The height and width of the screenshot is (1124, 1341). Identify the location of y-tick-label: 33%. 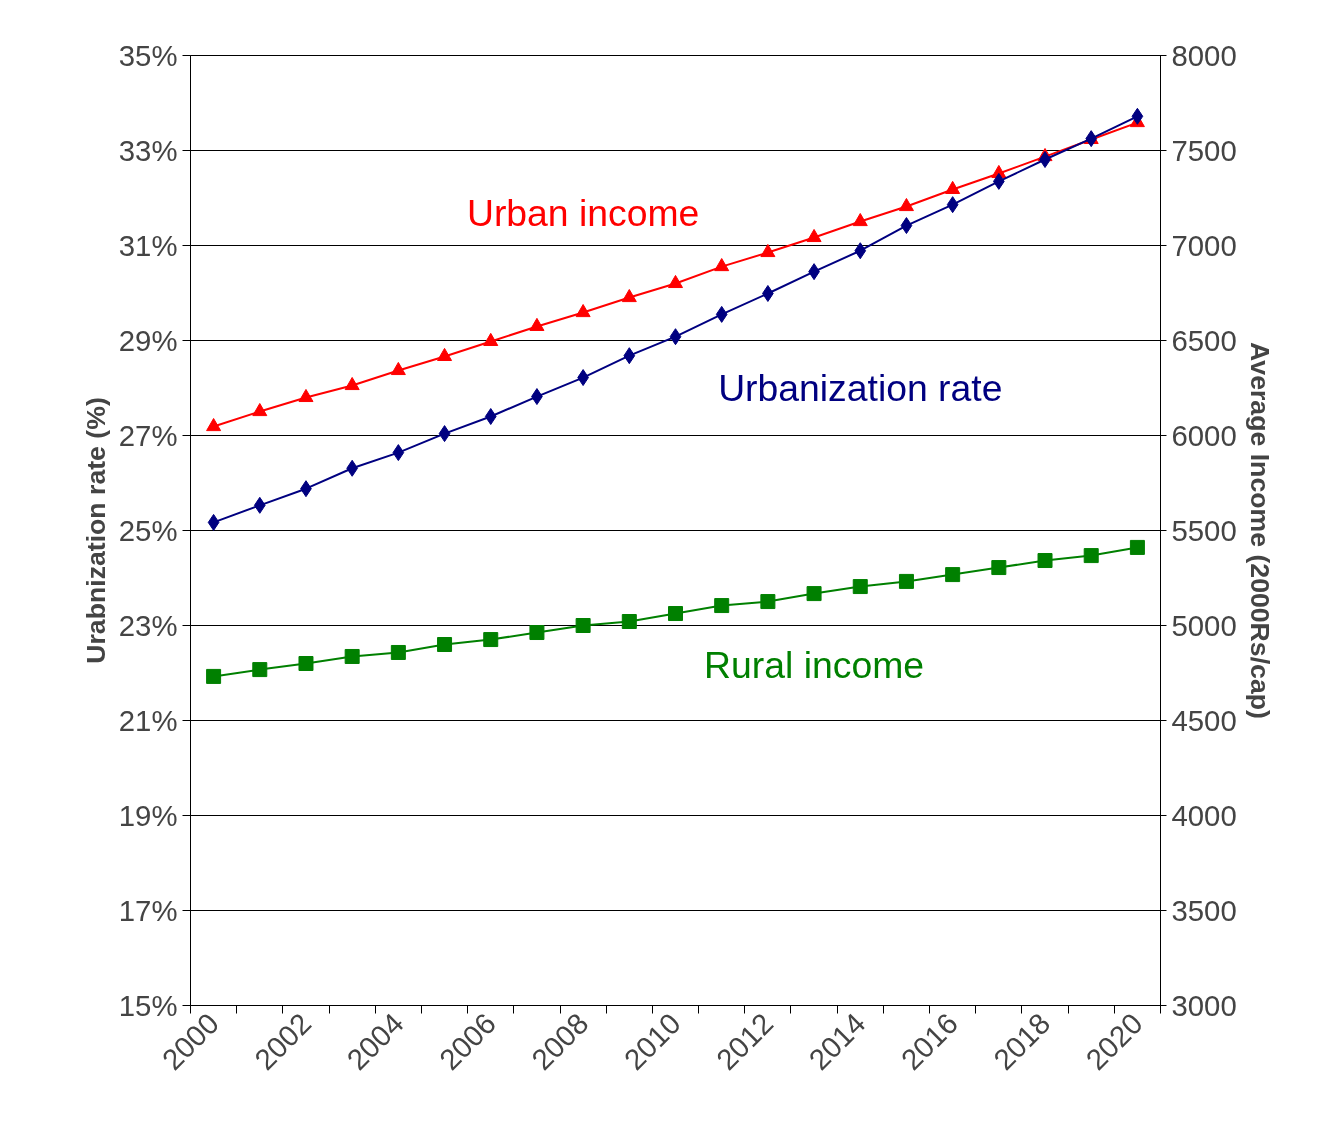
(148, 150).